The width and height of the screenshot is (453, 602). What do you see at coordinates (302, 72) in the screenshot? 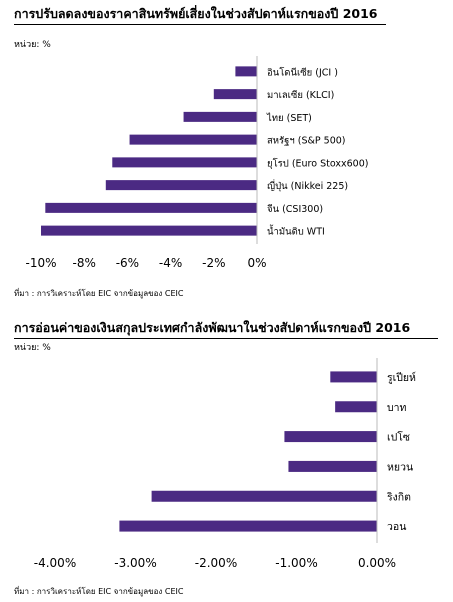
I see `chart1-category-label: อินโดนีเซีย (JCI )` at bounding box center [302, 72].